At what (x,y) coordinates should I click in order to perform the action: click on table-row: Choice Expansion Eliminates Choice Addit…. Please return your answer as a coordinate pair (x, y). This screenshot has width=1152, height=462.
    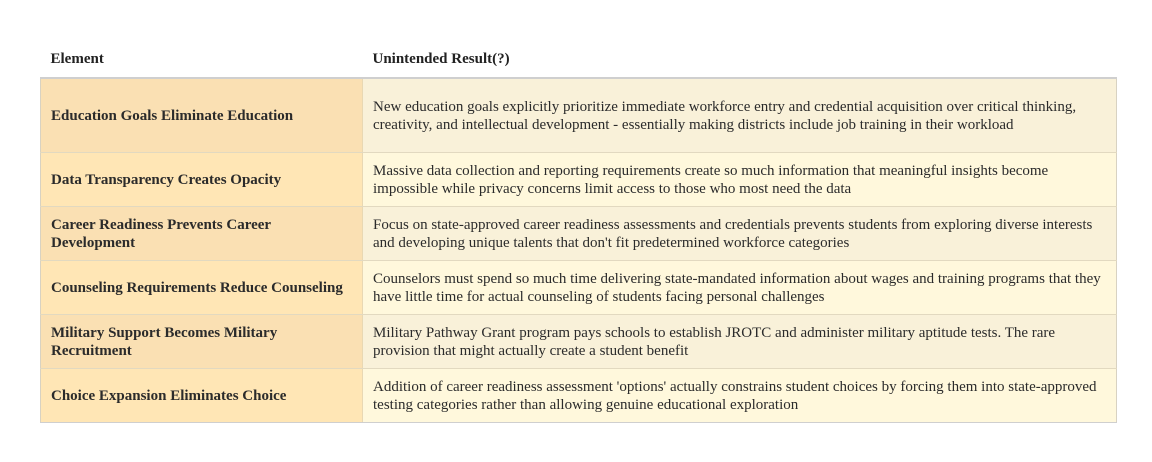
    Looking at the image, I should click on (578, 395).